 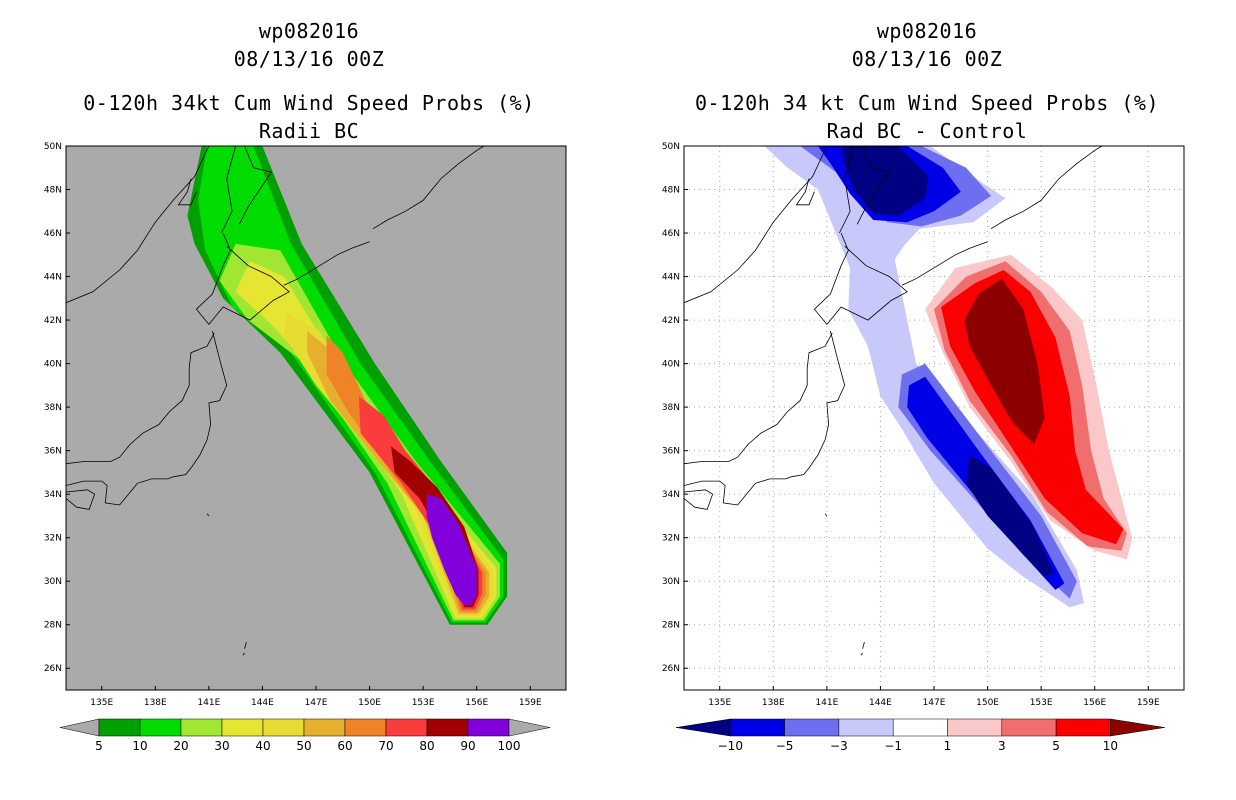 I want to click on left-chart-title: 0-120h 34kt Cum Wind Speed Probs (%), so click(x=309, y=103).